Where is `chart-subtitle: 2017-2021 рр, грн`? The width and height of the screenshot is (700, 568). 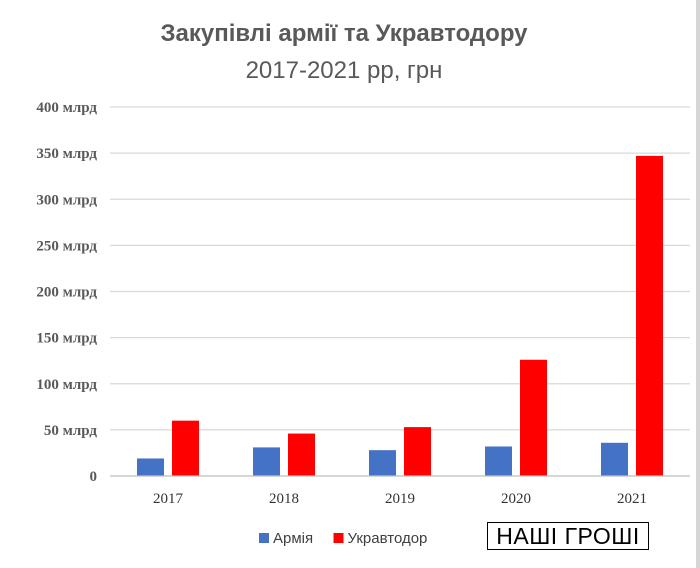
chart-subtitle: 2017-2021 рр, грн is located at coordinates (344, 70).